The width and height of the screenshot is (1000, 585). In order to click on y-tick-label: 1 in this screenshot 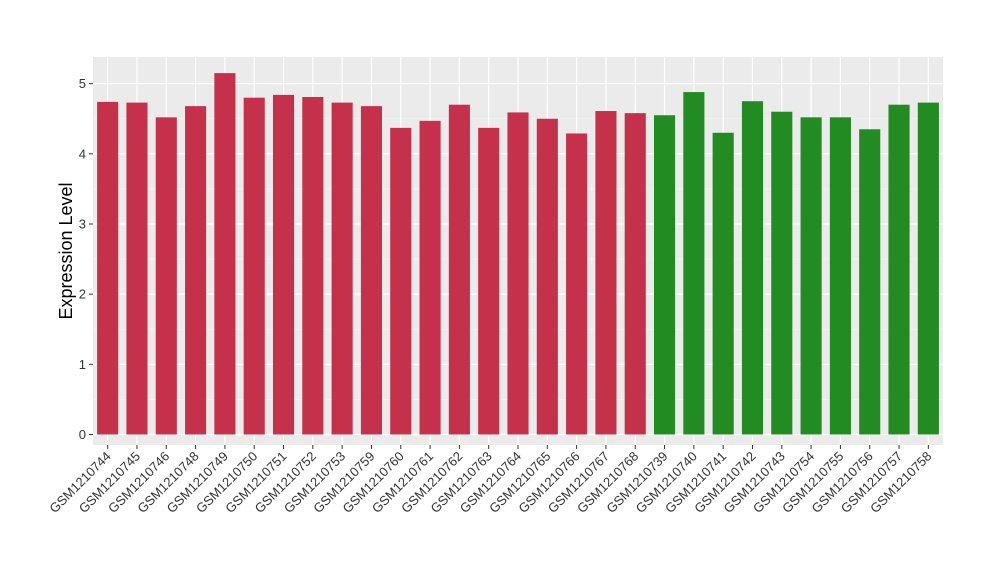, I will do `click(82, 364)`.